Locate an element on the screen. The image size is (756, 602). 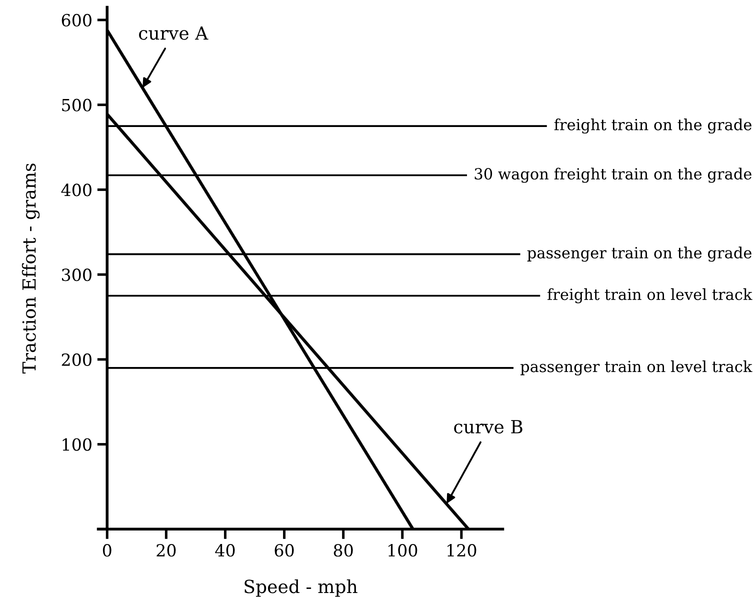
y-tick-label: 400 is located at coordinates (76, 190).